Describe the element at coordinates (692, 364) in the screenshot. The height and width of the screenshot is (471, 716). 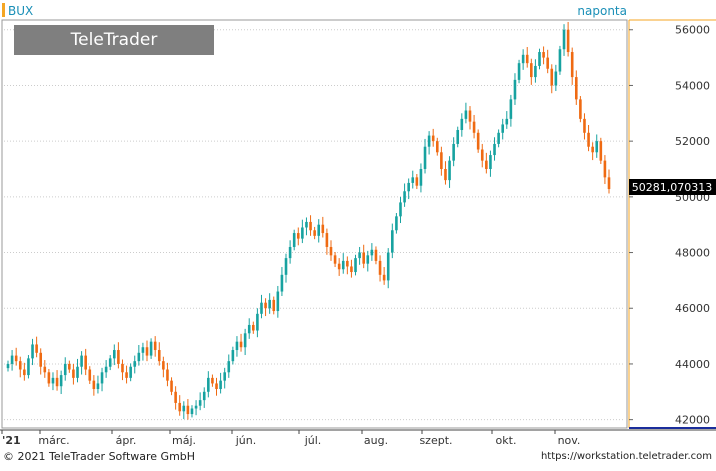
I see `y-tick-label: 44000` at that location.